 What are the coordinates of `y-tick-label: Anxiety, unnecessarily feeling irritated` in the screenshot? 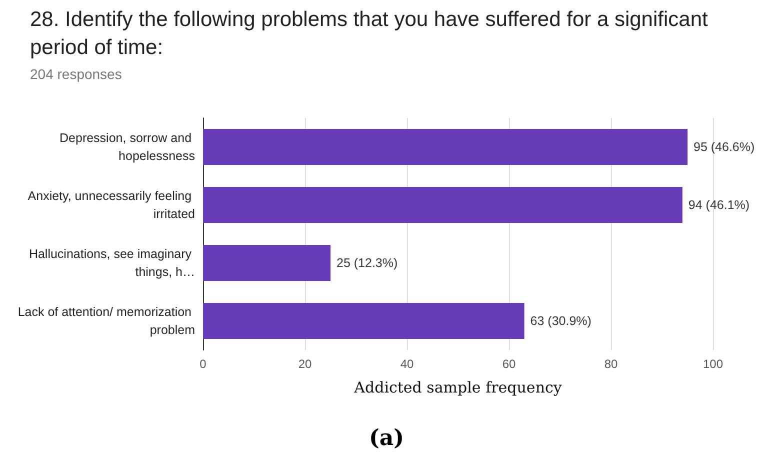 It's located at (112, 205).